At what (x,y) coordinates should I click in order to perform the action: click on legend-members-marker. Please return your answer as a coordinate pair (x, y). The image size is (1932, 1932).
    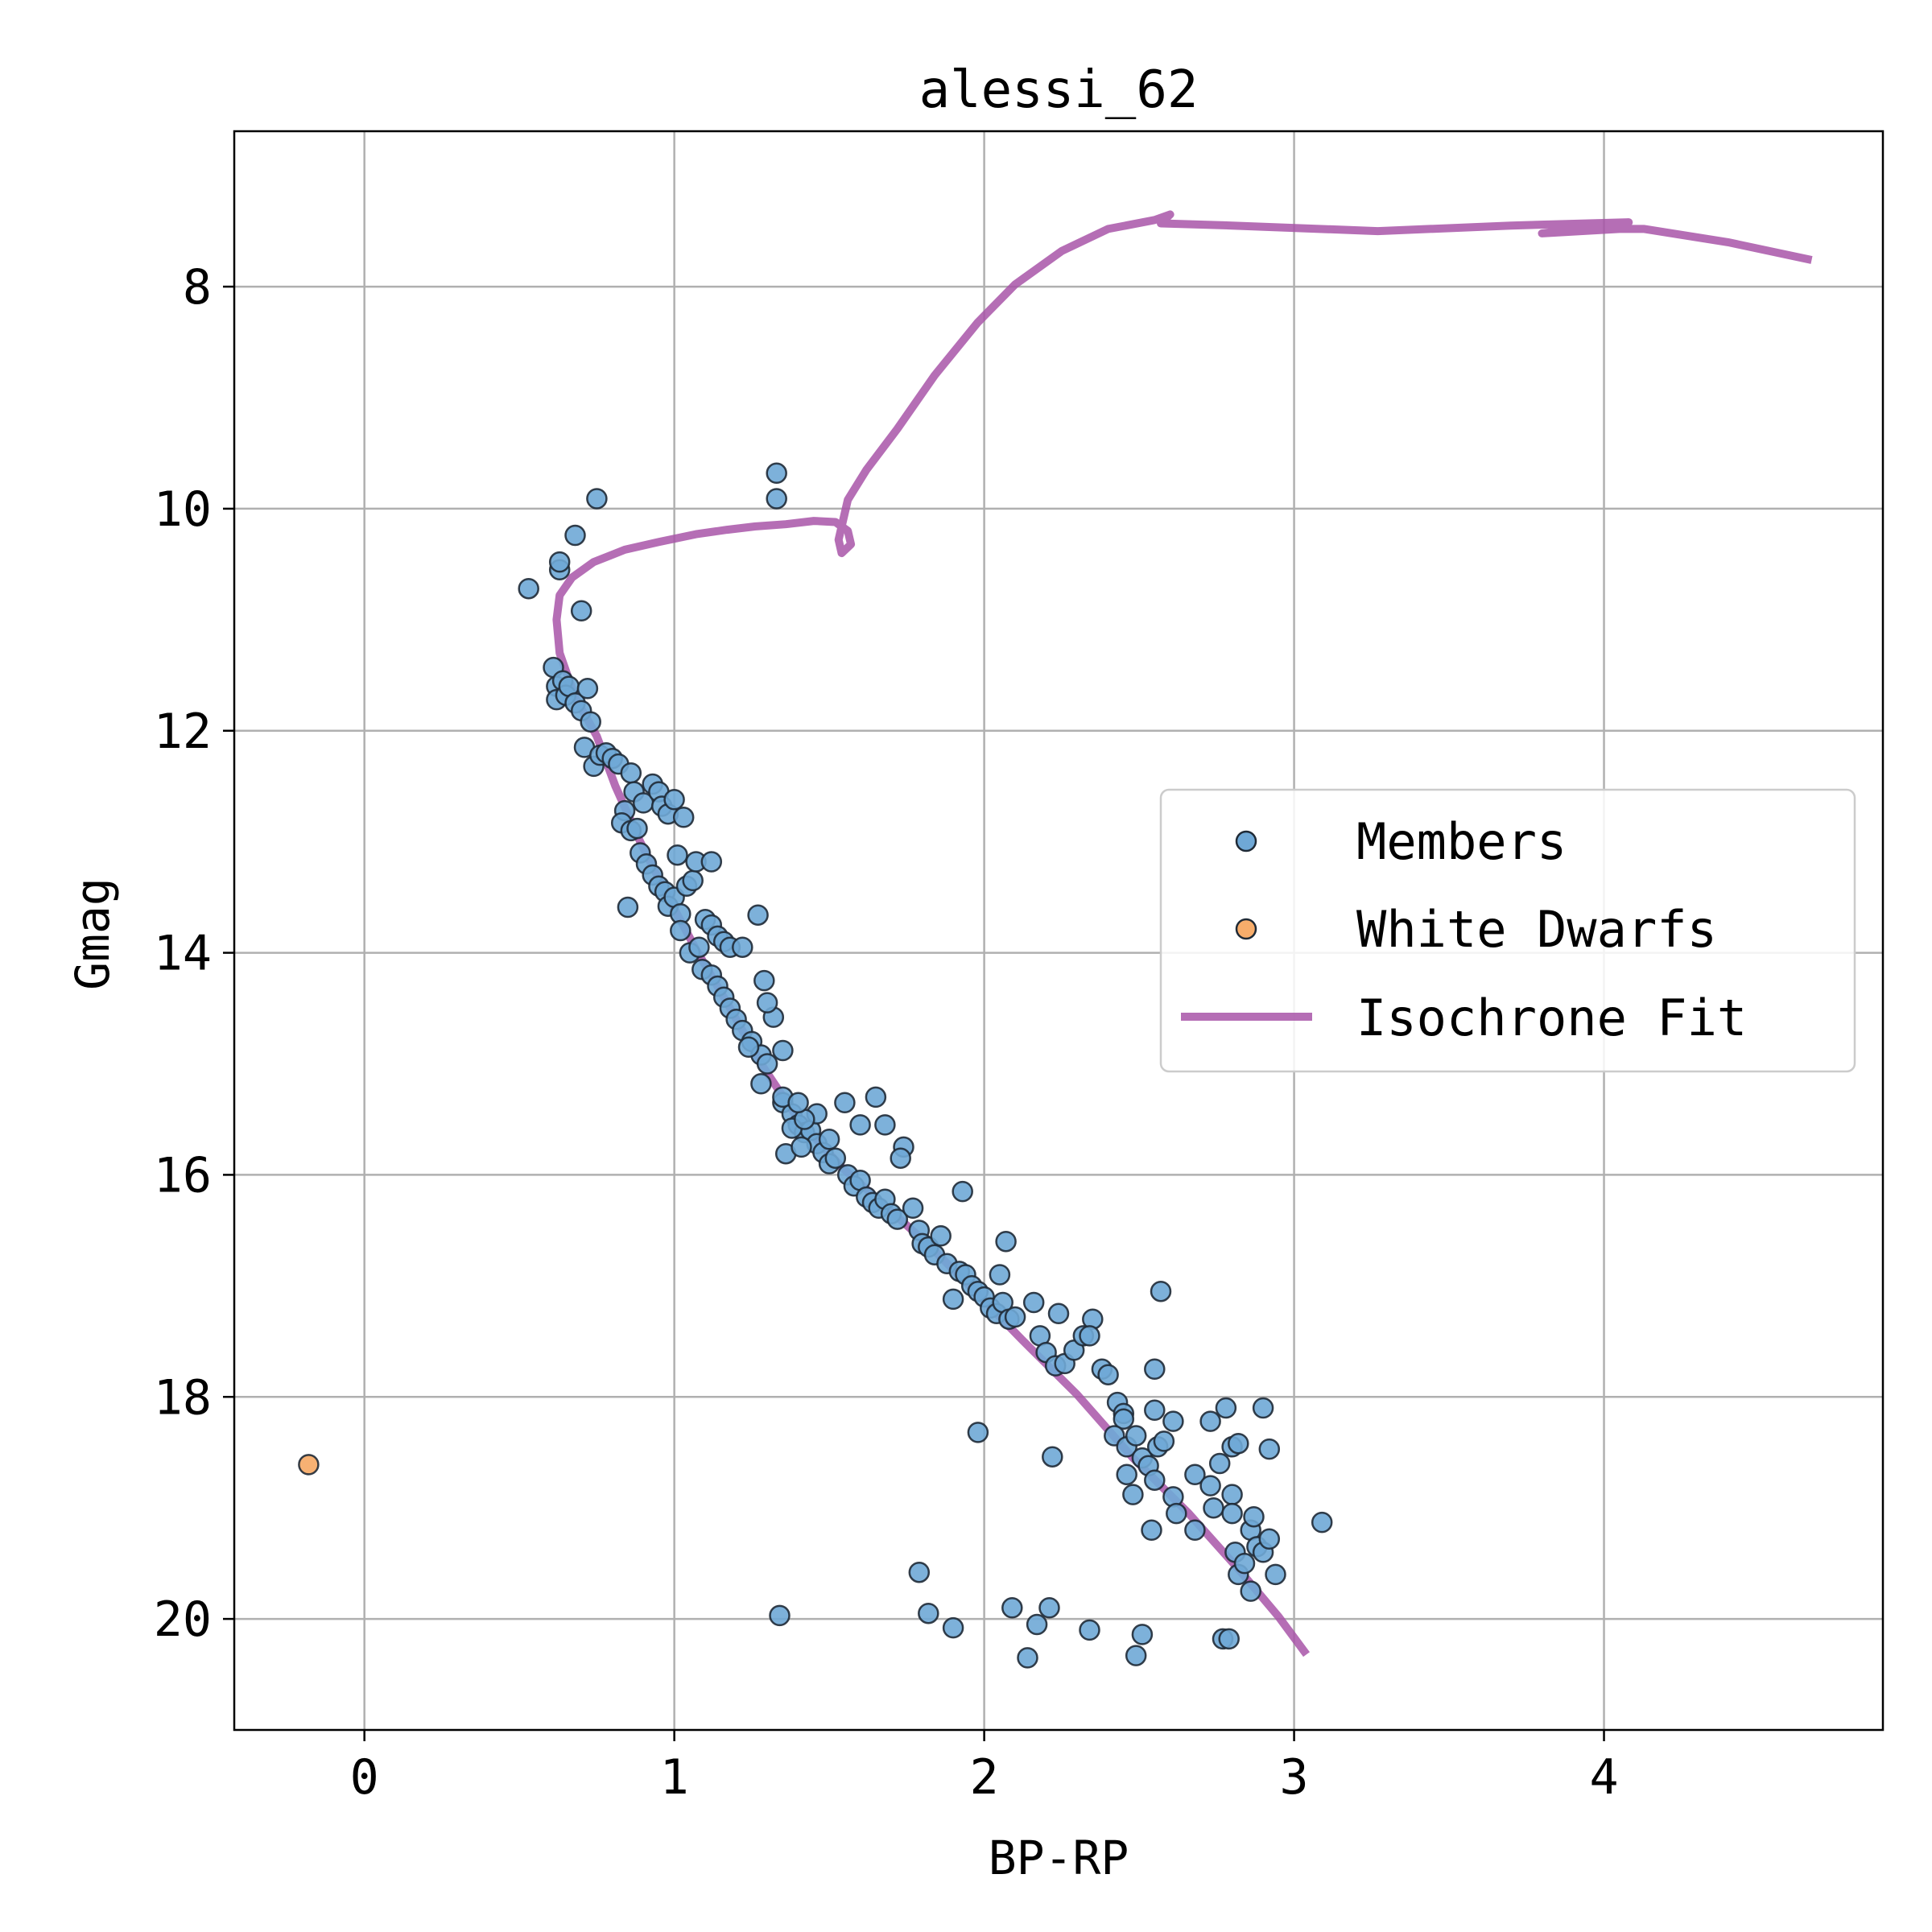
    Looking at the image, I should click on (1246, 841).